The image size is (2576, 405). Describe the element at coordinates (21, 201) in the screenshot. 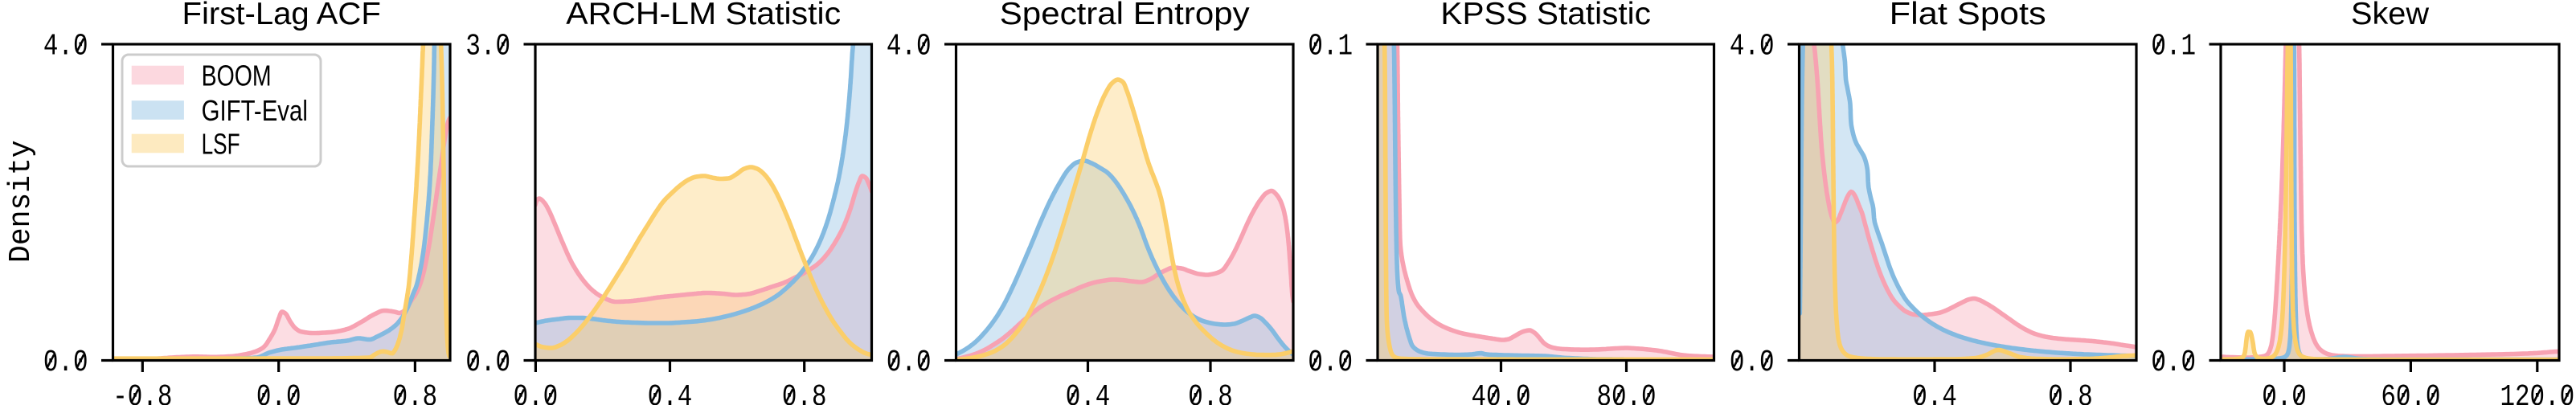

I see `svg-text: Density` at that location.